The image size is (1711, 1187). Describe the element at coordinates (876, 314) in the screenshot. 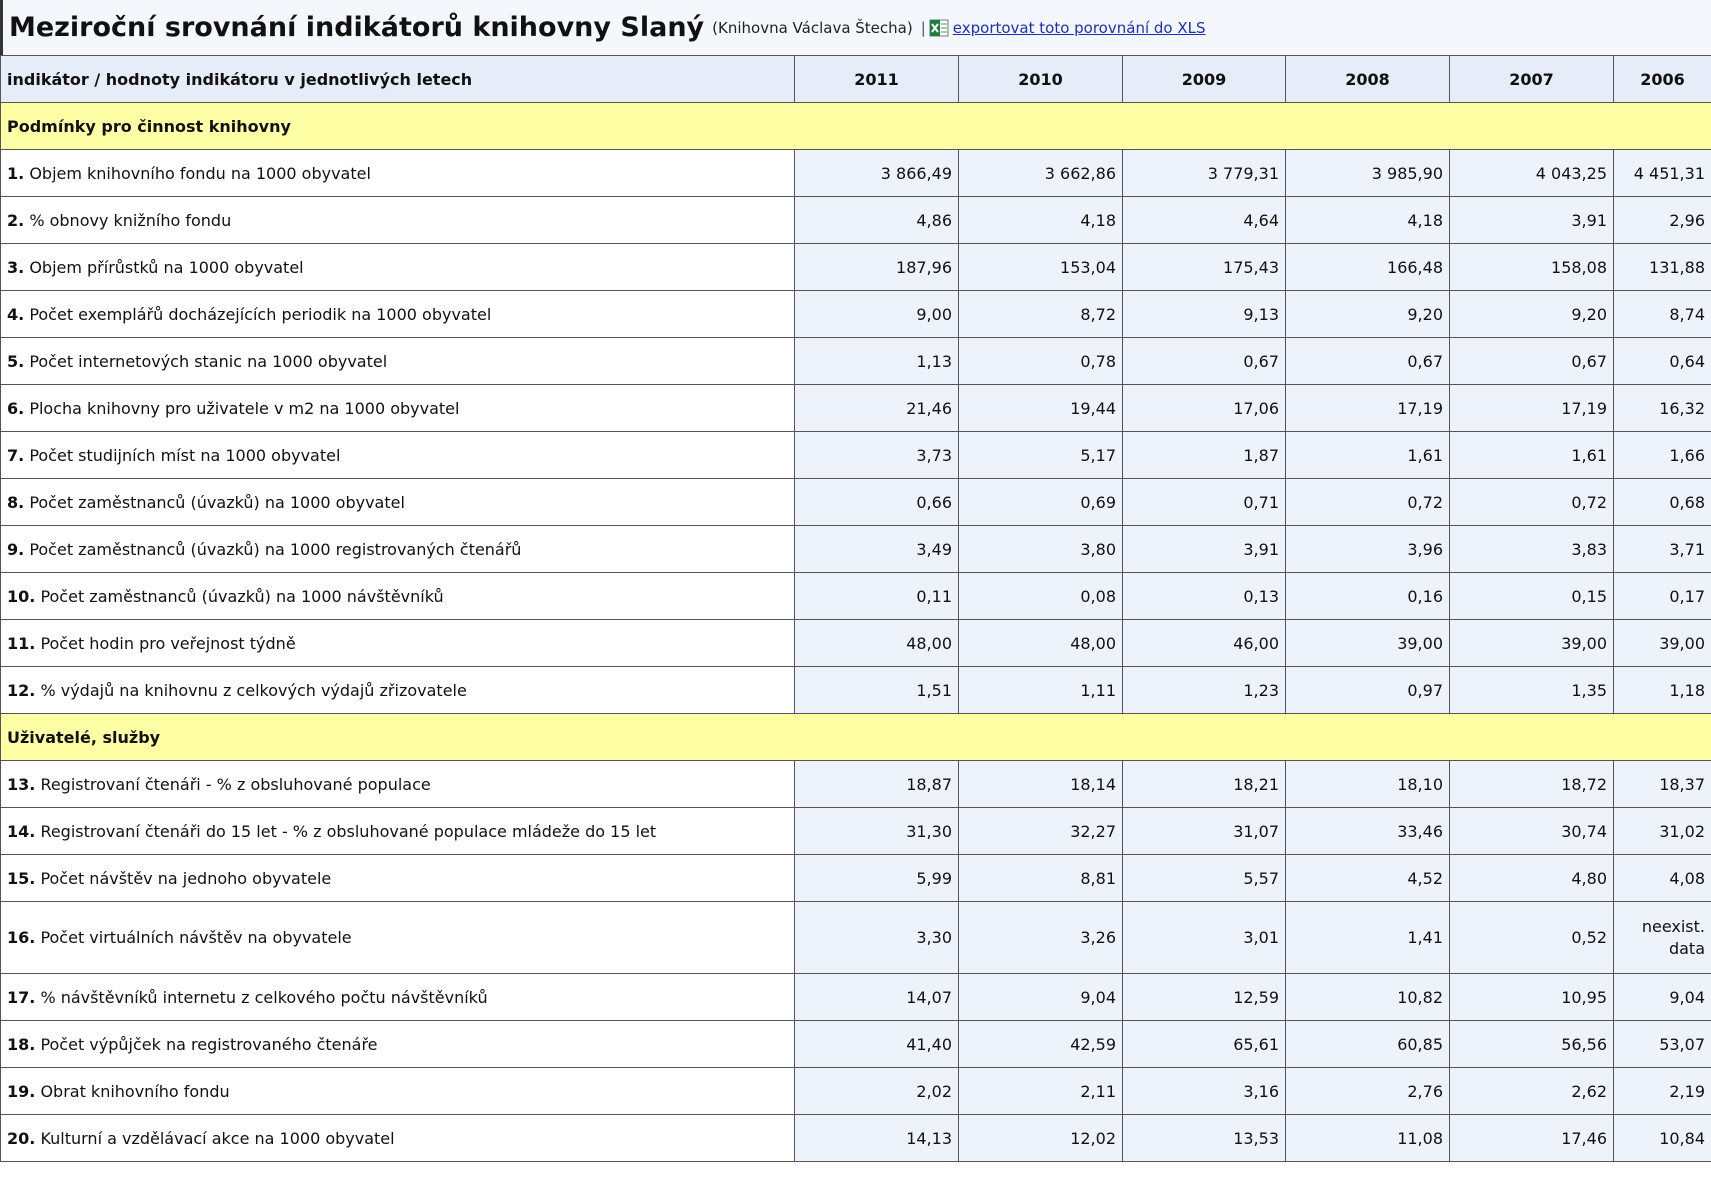

I see `value-cell: 9,00` at that location.